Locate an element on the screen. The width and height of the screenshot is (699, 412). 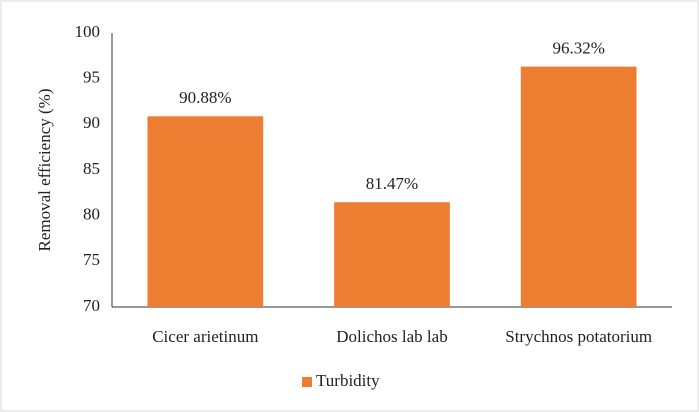
value-label: 90.88% is located at coordinates (205, 97).